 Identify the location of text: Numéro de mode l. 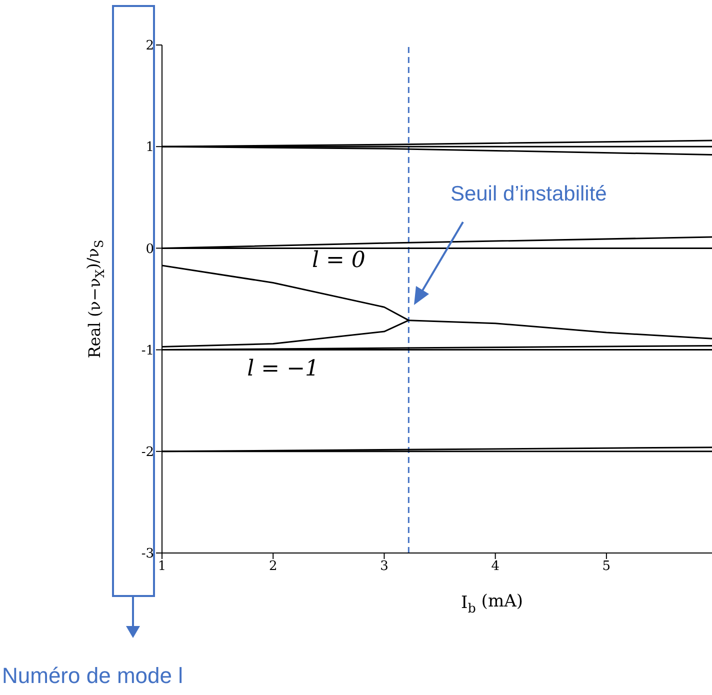
(92, 675).